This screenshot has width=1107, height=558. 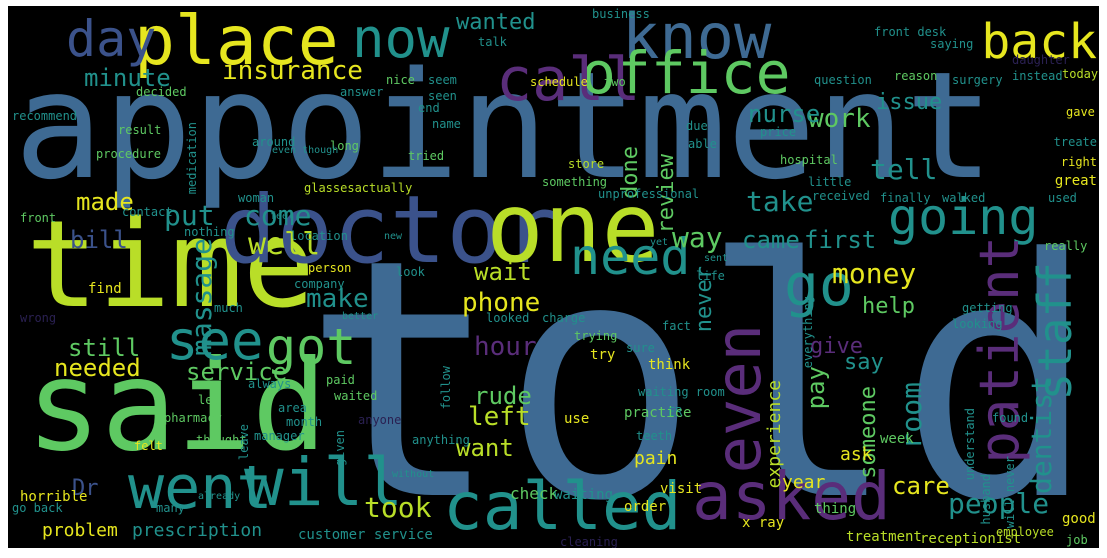 What do you see at coordinates (909, 102) in the screenshot?
I see `word-issue: issue` at bounding box center [909, 102].